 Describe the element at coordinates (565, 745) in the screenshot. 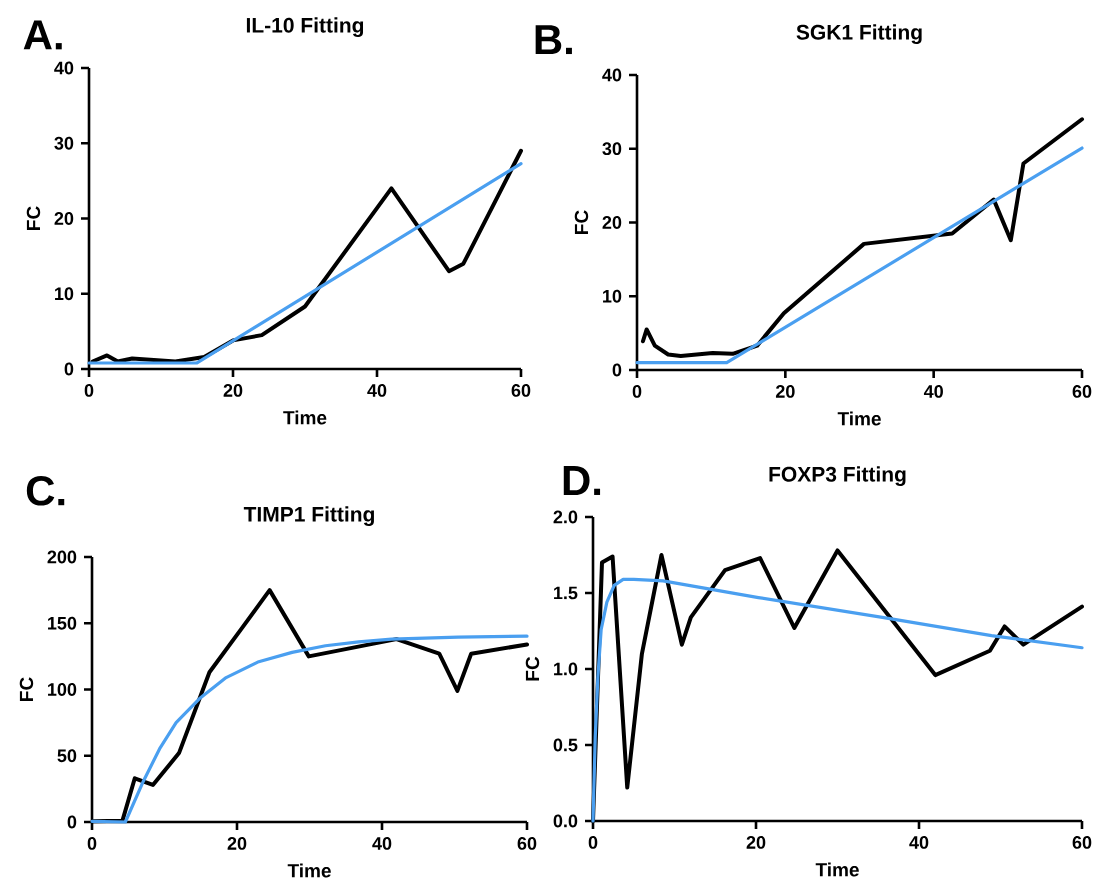

I see `y-tick-label: 0.5` at that location.